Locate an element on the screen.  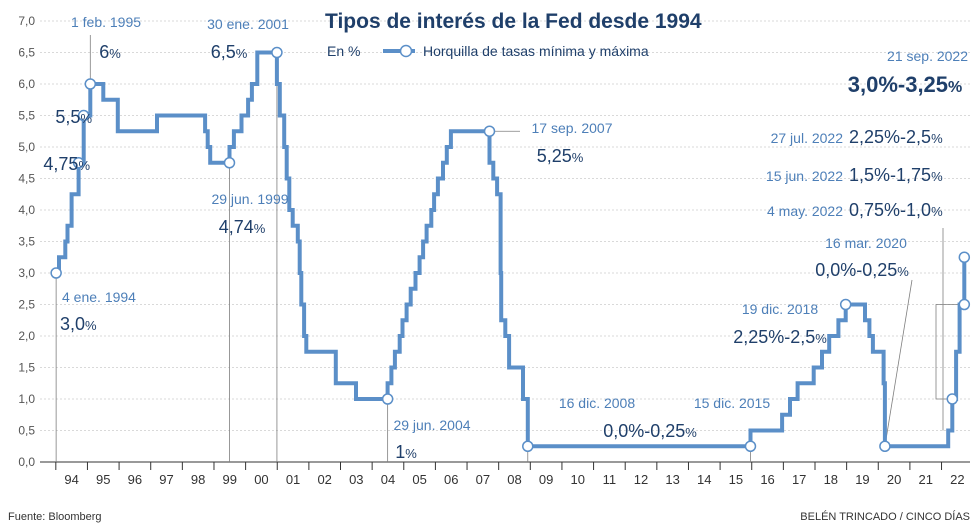
annotation-value: 5,25% is located at coordinates (560, 156).